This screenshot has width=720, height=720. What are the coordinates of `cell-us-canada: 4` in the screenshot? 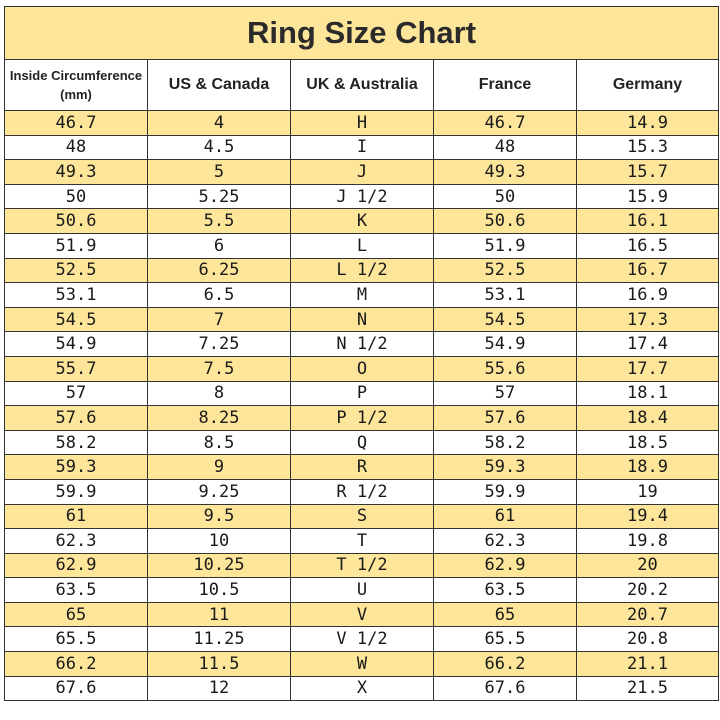 It's located at (219, 123).